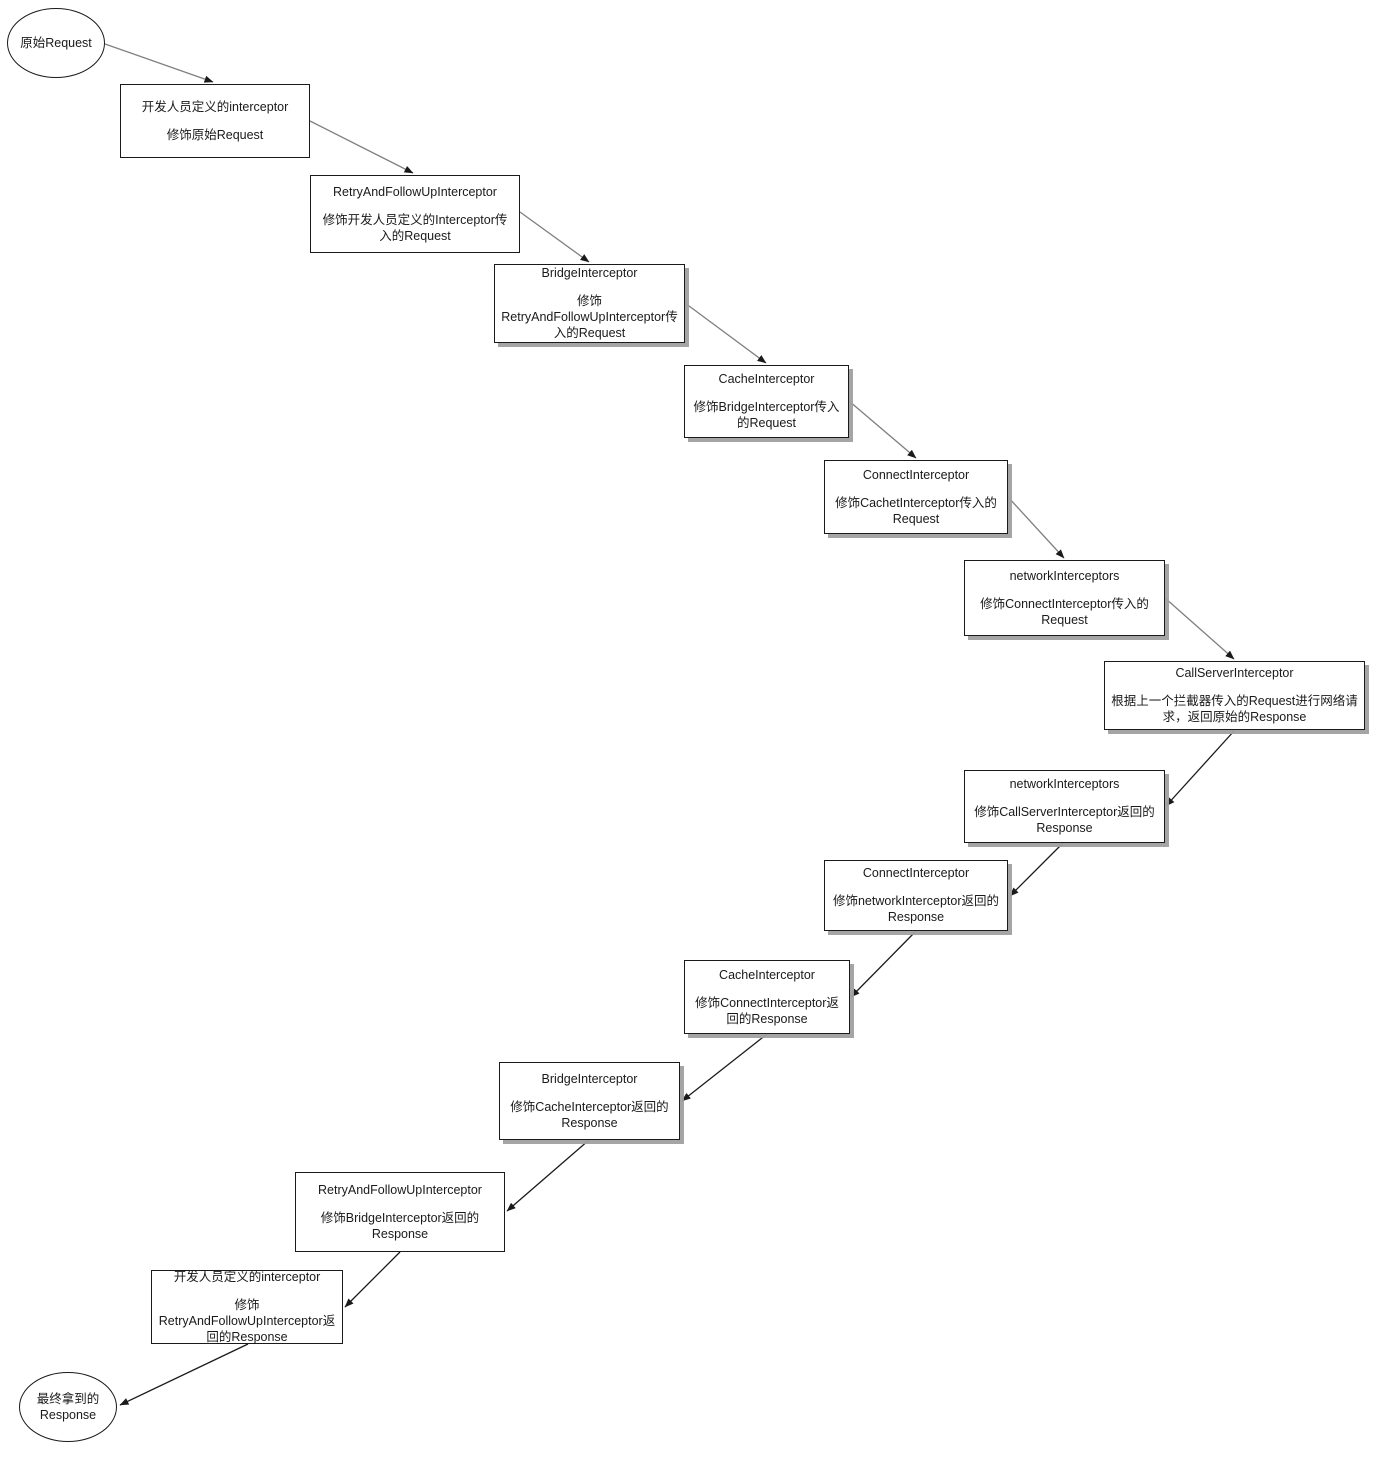 This screenshot has height=1465, width=1385. Describe the element at coordinates (361, 147) in the screenshot. I see `edge-dev-interceptor-request-to-retry-interceptor-request` at that location.